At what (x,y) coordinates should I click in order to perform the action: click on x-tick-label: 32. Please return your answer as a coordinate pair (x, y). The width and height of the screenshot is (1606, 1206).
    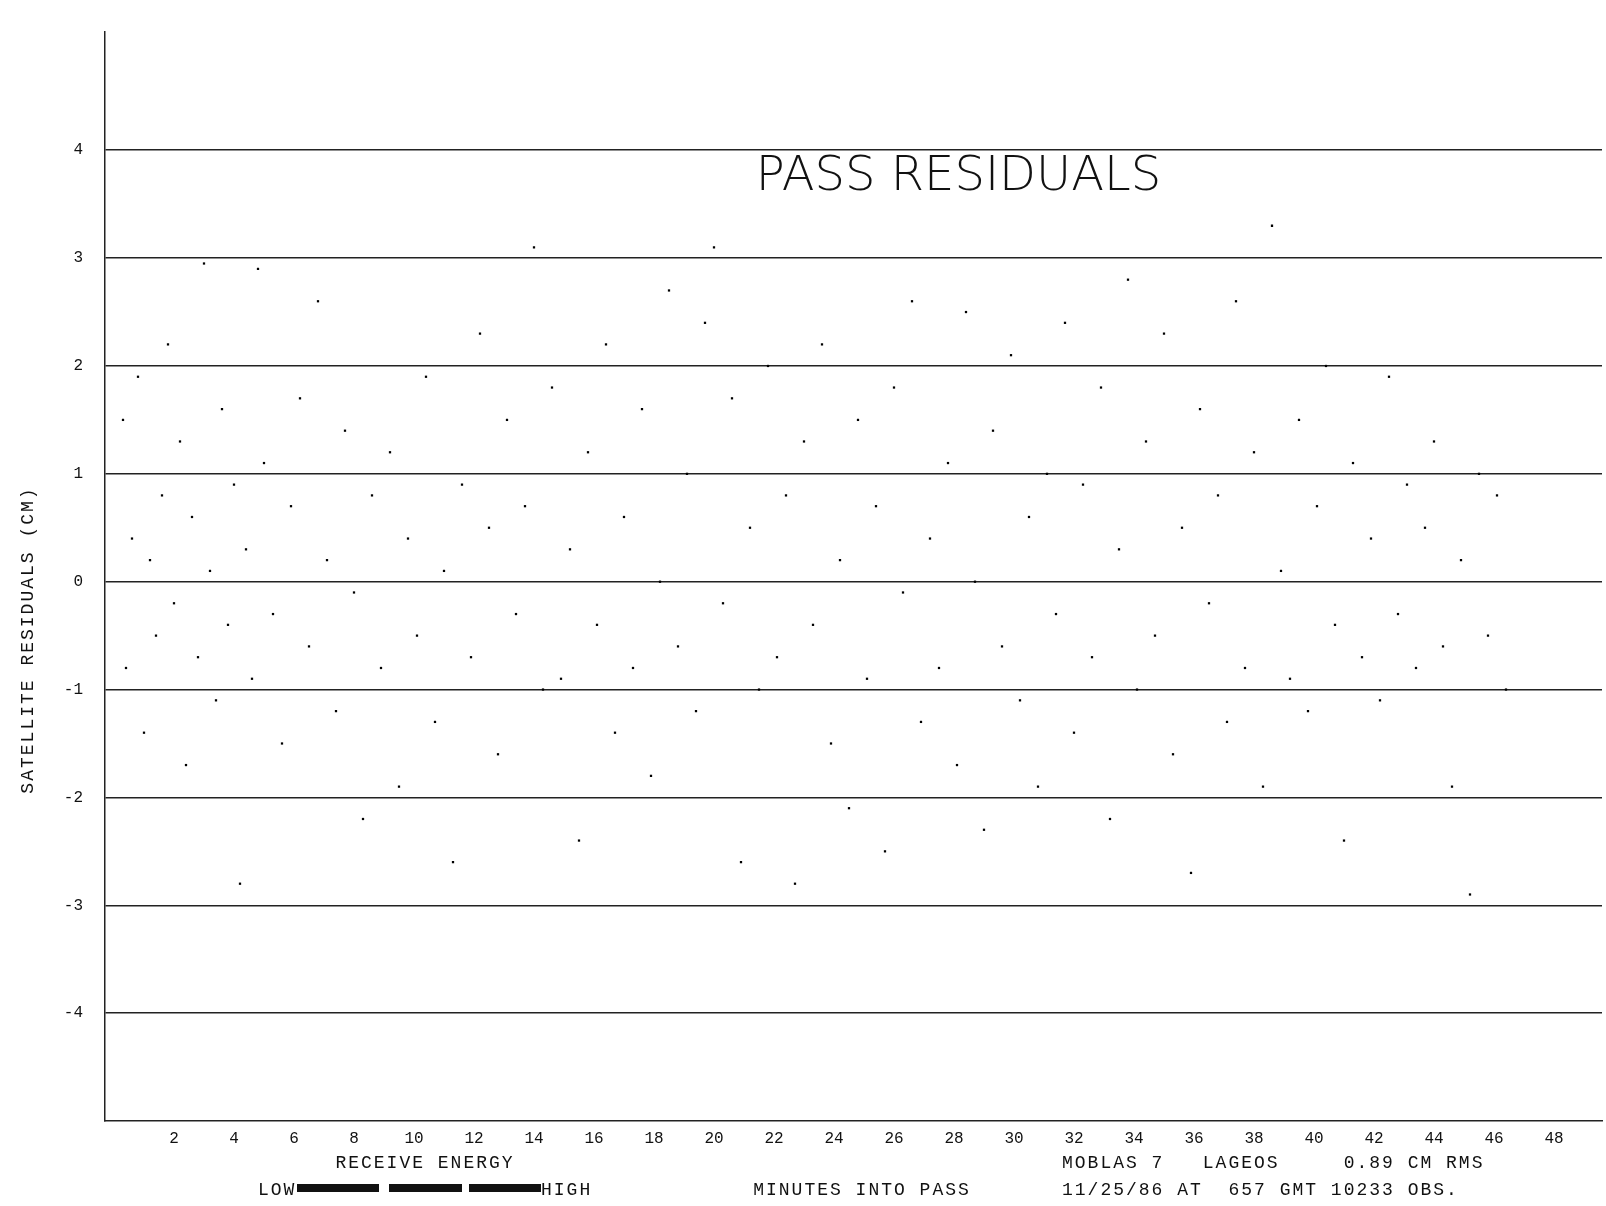
    Looking at the image, I should click on (1074, 1138).